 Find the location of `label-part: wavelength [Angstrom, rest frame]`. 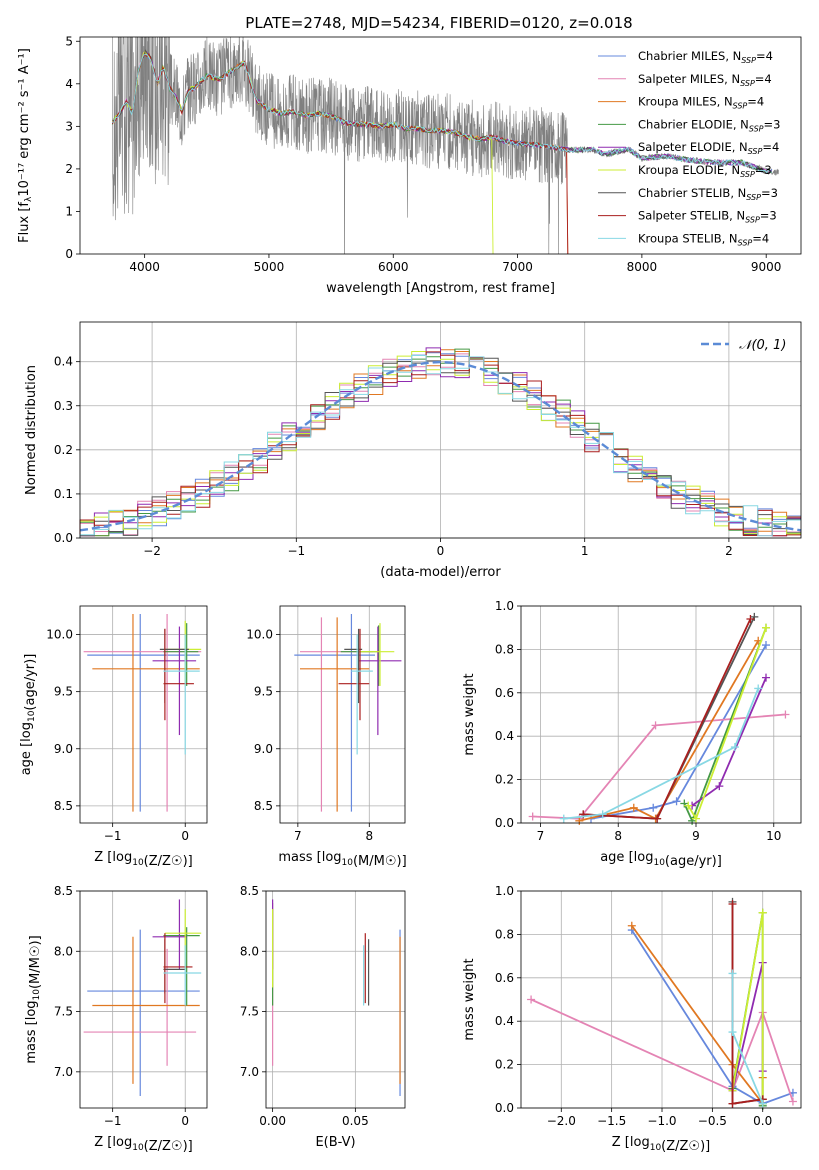

label-part: wavelength [Angstrom, rest frame] is located at coordinates (440, 288).